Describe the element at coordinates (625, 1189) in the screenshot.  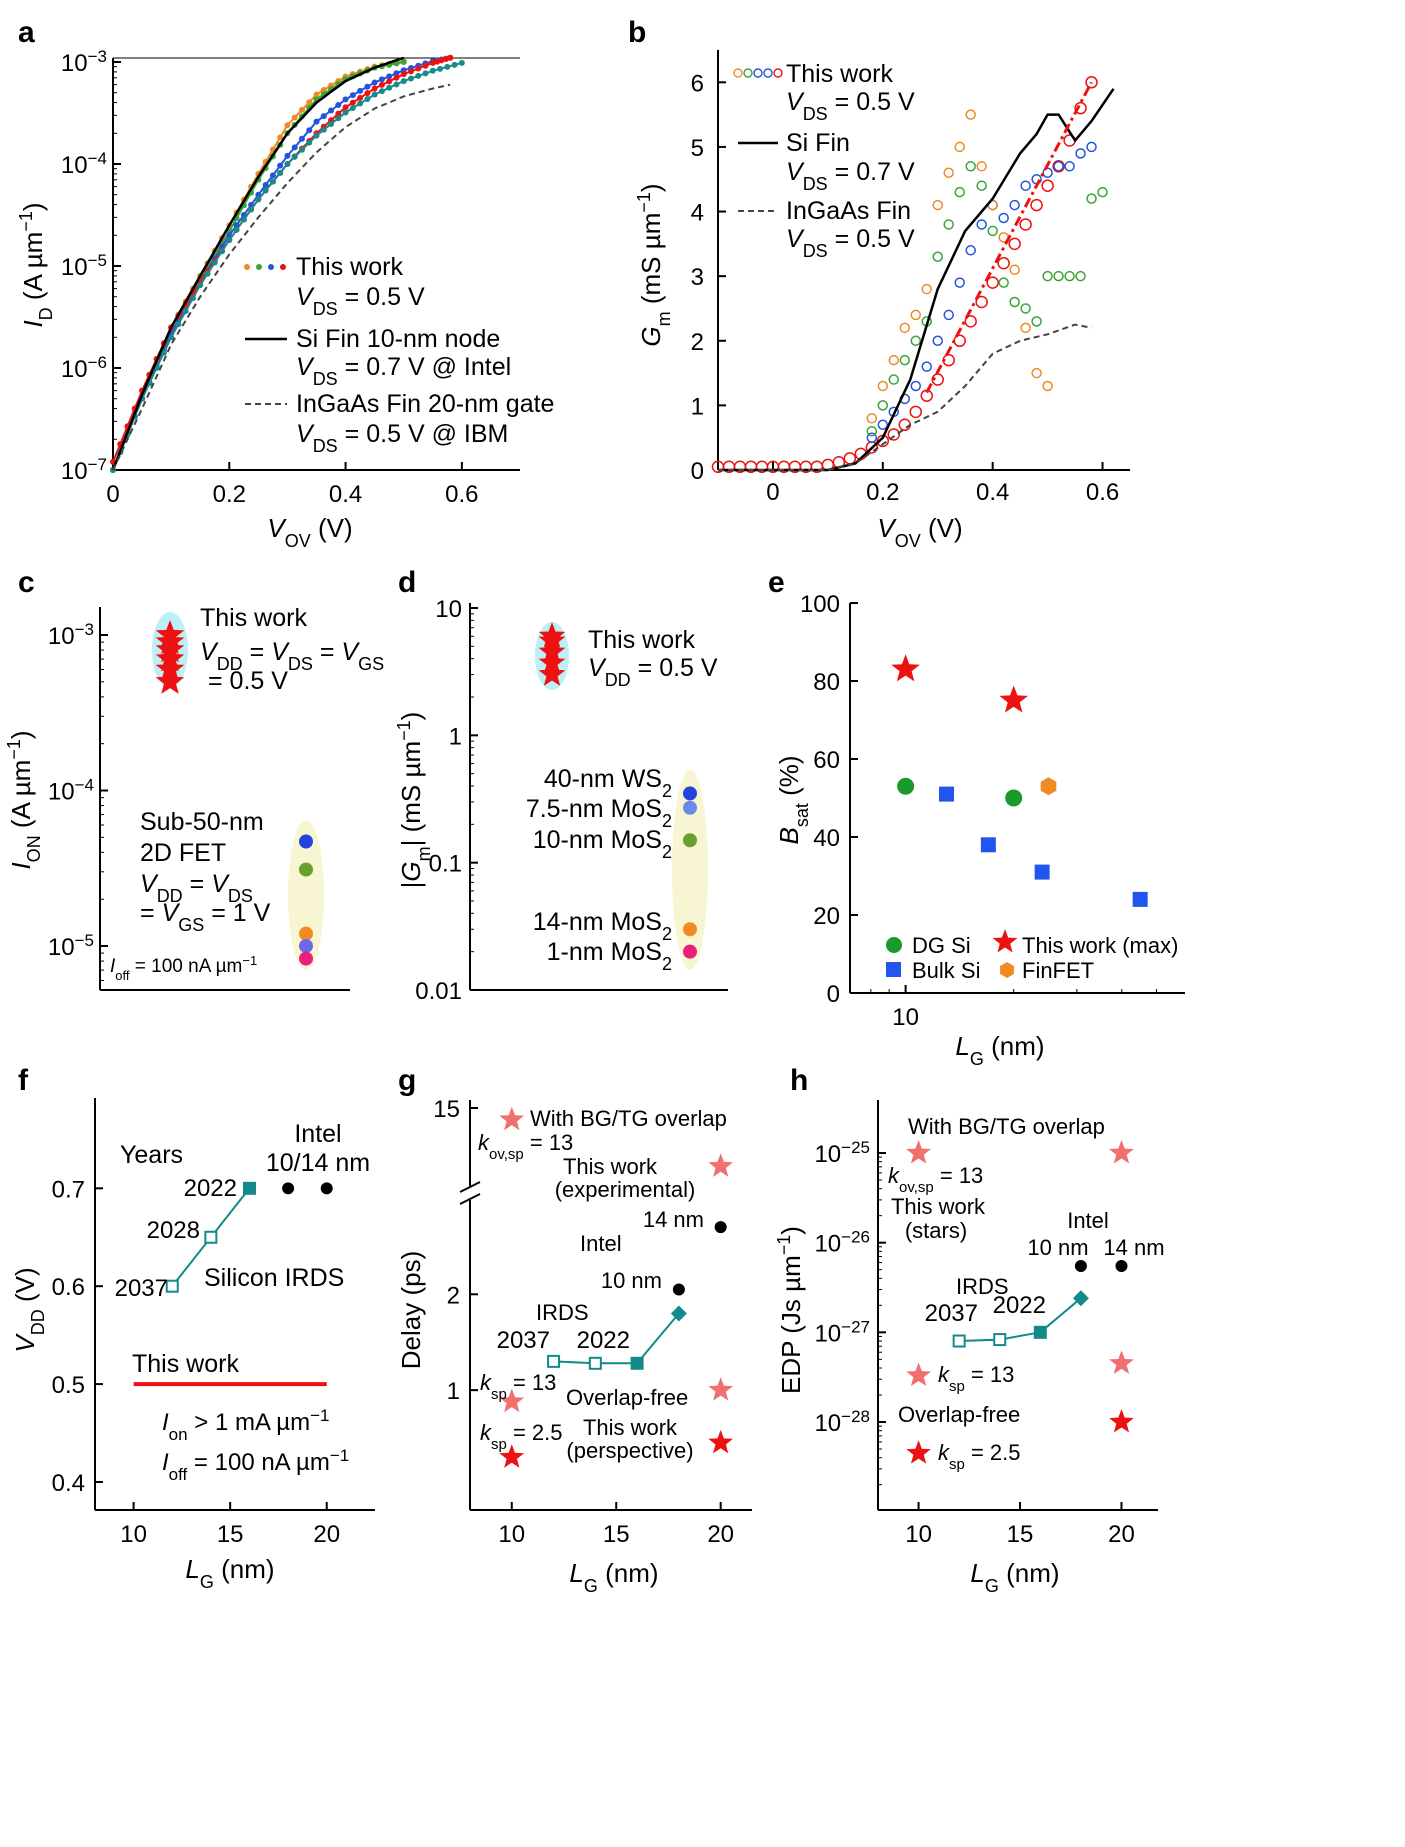
I see `panel-g-this-work-label-part: (experimental)` at that location.